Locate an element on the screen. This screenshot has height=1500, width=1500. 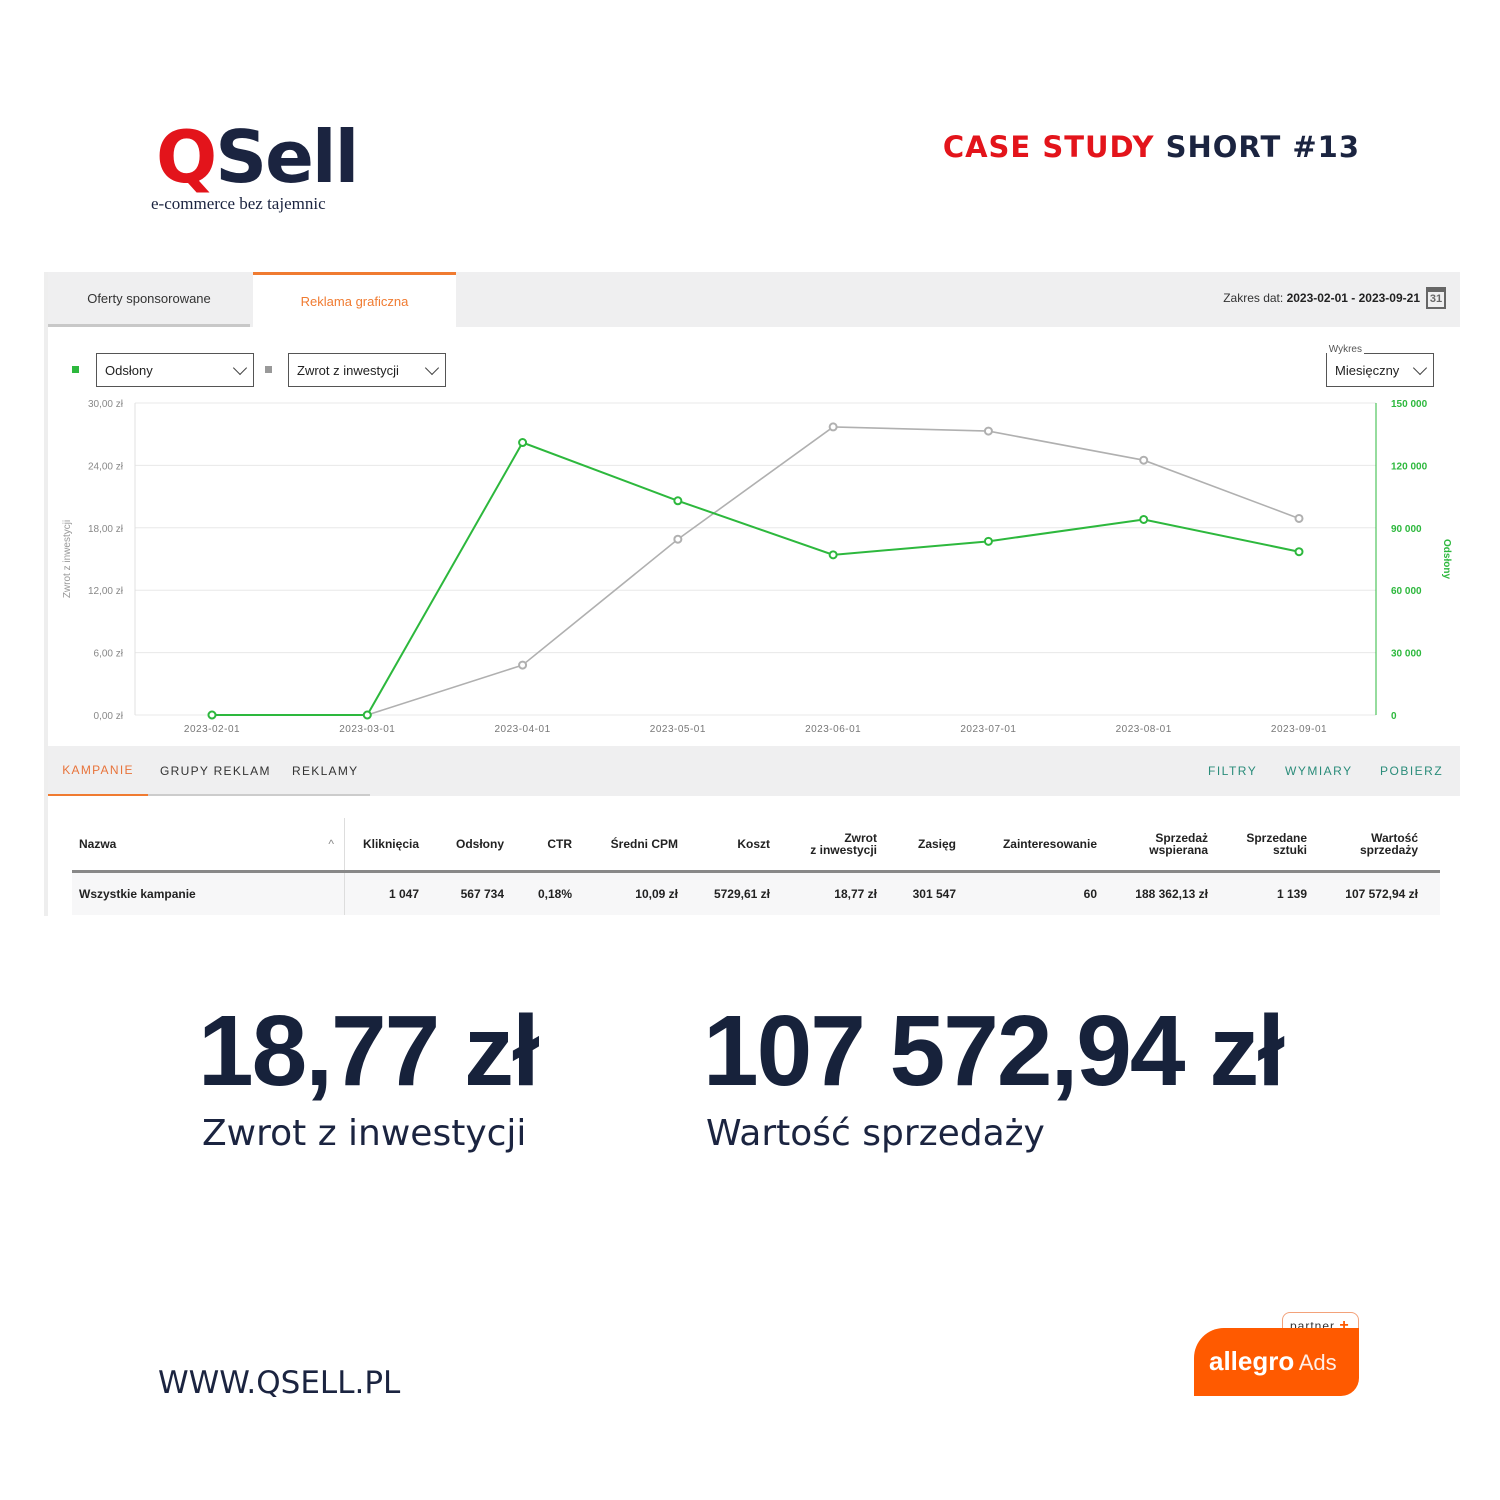
column-header: Sprzedaż wspierana is located at coordinates (1178, 844).